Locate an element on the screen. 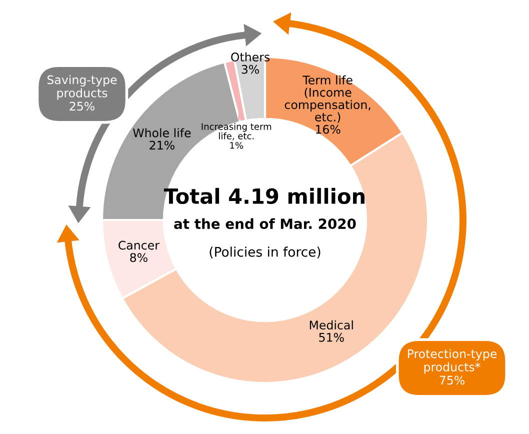 The image size is (529, 434). legend-label: Increasing term life, etc. is located at coordinates (237, 131).